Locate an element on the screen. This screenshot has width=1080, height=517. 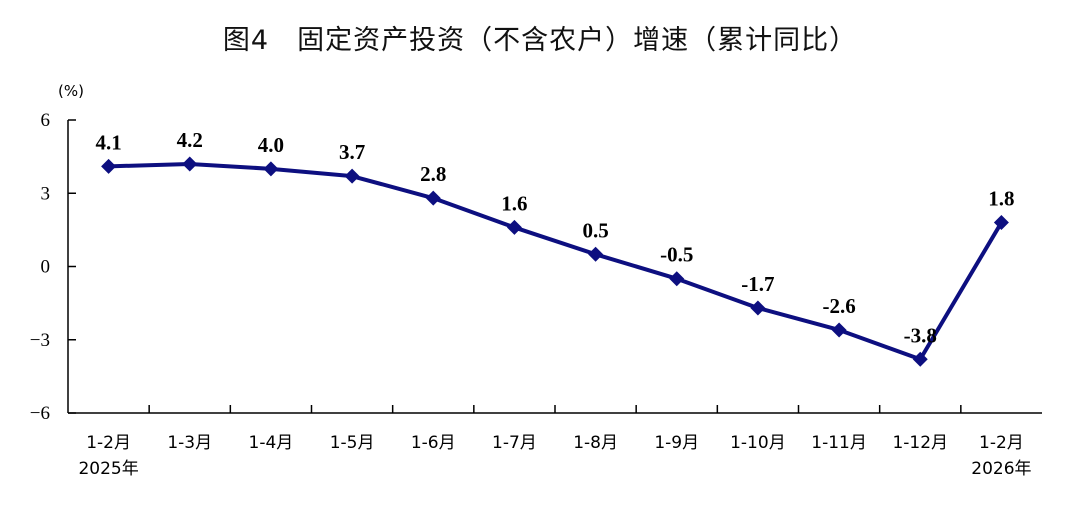
y-axis-unit-label: (%) is located at coordinates (71, 91).